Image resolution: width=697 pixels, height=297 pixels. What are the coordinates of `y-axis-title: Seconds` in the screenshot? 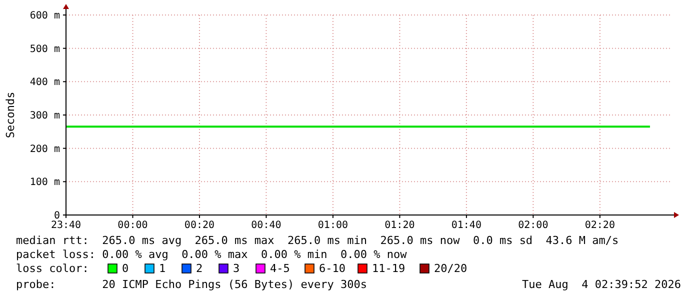 It's located at (10, 115).